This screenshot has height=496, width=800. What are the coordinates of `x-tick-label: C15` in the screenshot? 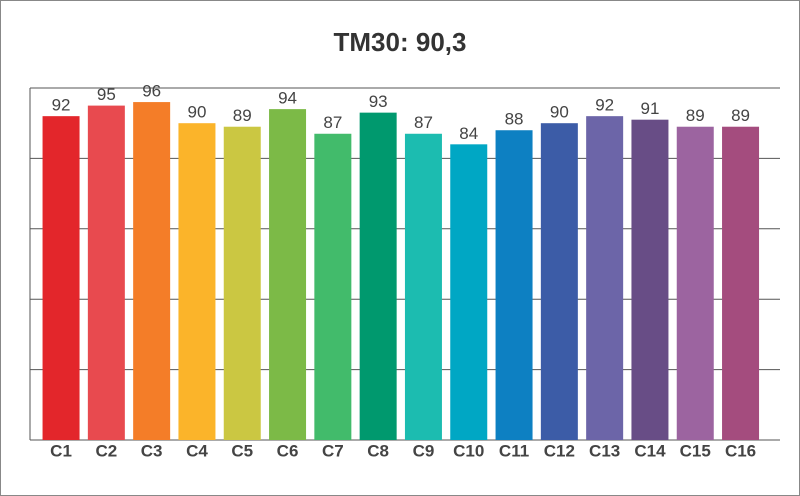 It's located at (695, 450).